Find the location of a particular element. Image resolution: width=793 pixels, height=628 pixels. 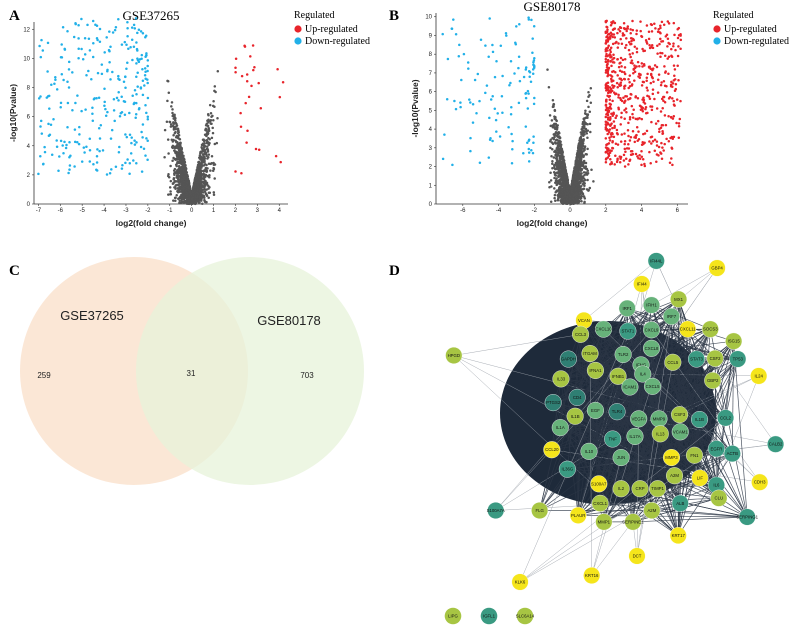

volcano1-legend-marker is located at coordinates (298, 41).